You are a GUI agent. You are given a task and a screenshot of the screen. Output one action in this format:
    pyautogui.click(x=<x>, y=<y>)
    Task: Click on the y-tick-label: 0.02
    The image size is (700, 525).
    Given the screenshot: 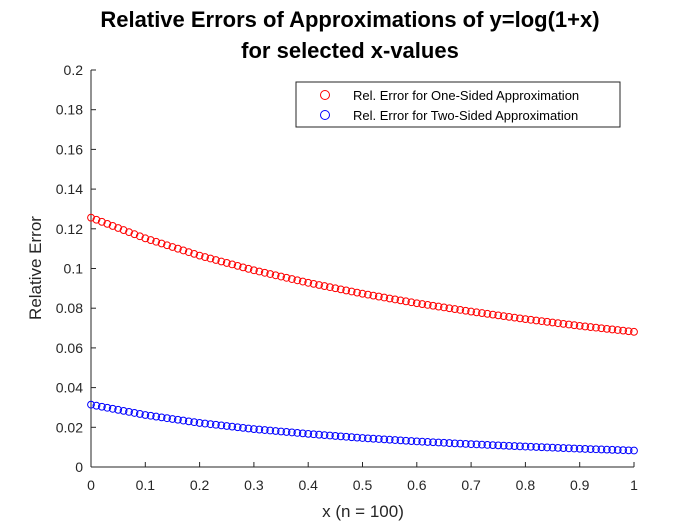 What is the action you would take?
    pyautogui.click(x=69, y=427)
    